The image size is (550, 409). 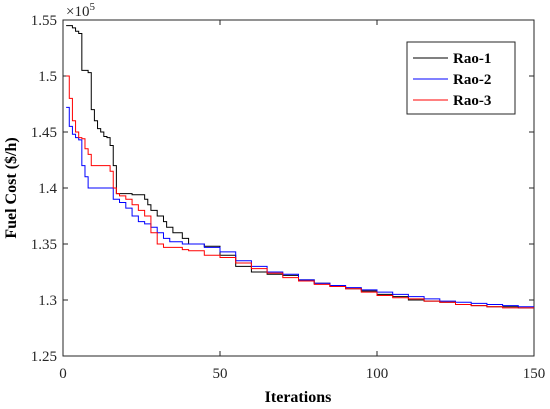 What do you see at coordinates (44, 133) in the screenshot?
I see `y-tick-label: 1.45` at bounding box center [44, 133].